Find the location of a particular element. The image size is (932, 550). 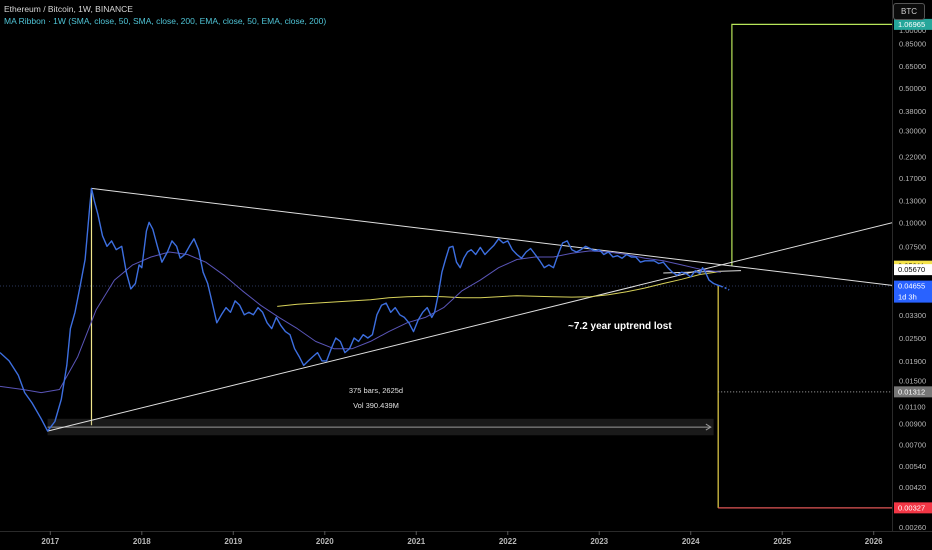

price-tag-sublabel: 1d 3h is located at coordinates (907, 297).